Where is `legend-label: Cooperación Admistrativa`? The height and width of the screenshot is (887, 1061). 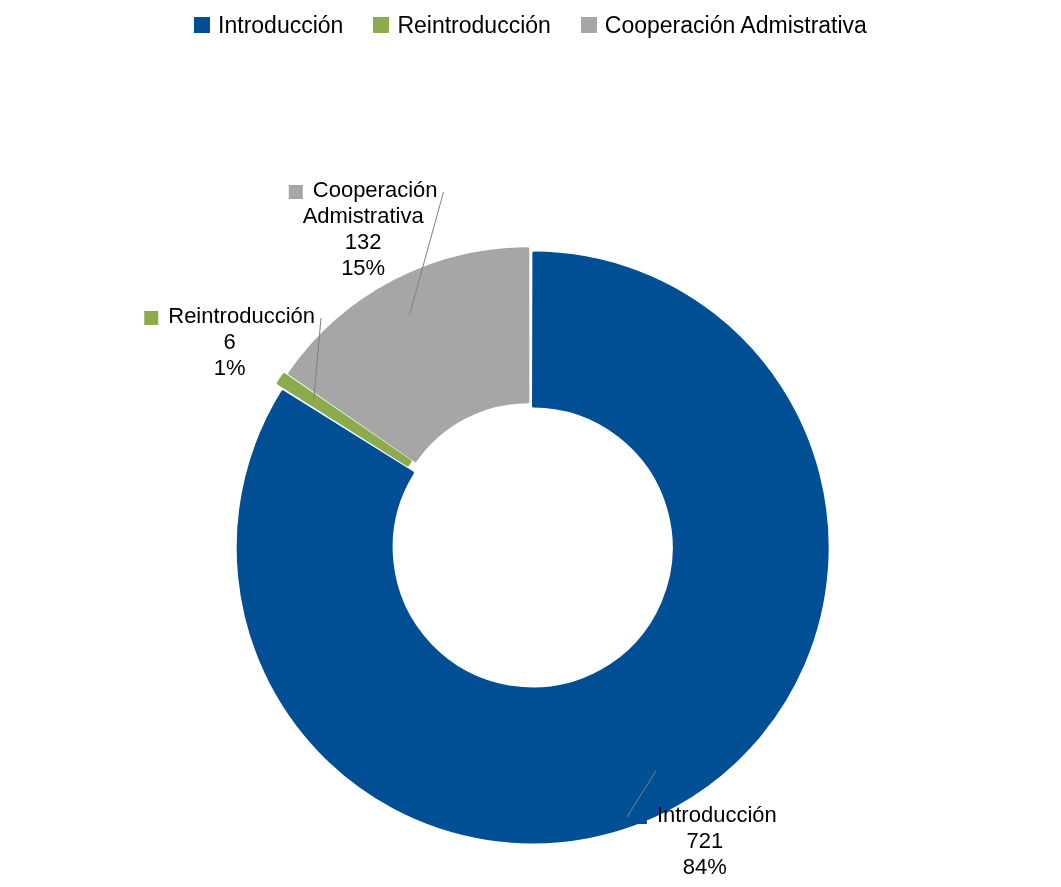
legend-label: Cooperación Admistrativa is located at coordinates (370, 203).